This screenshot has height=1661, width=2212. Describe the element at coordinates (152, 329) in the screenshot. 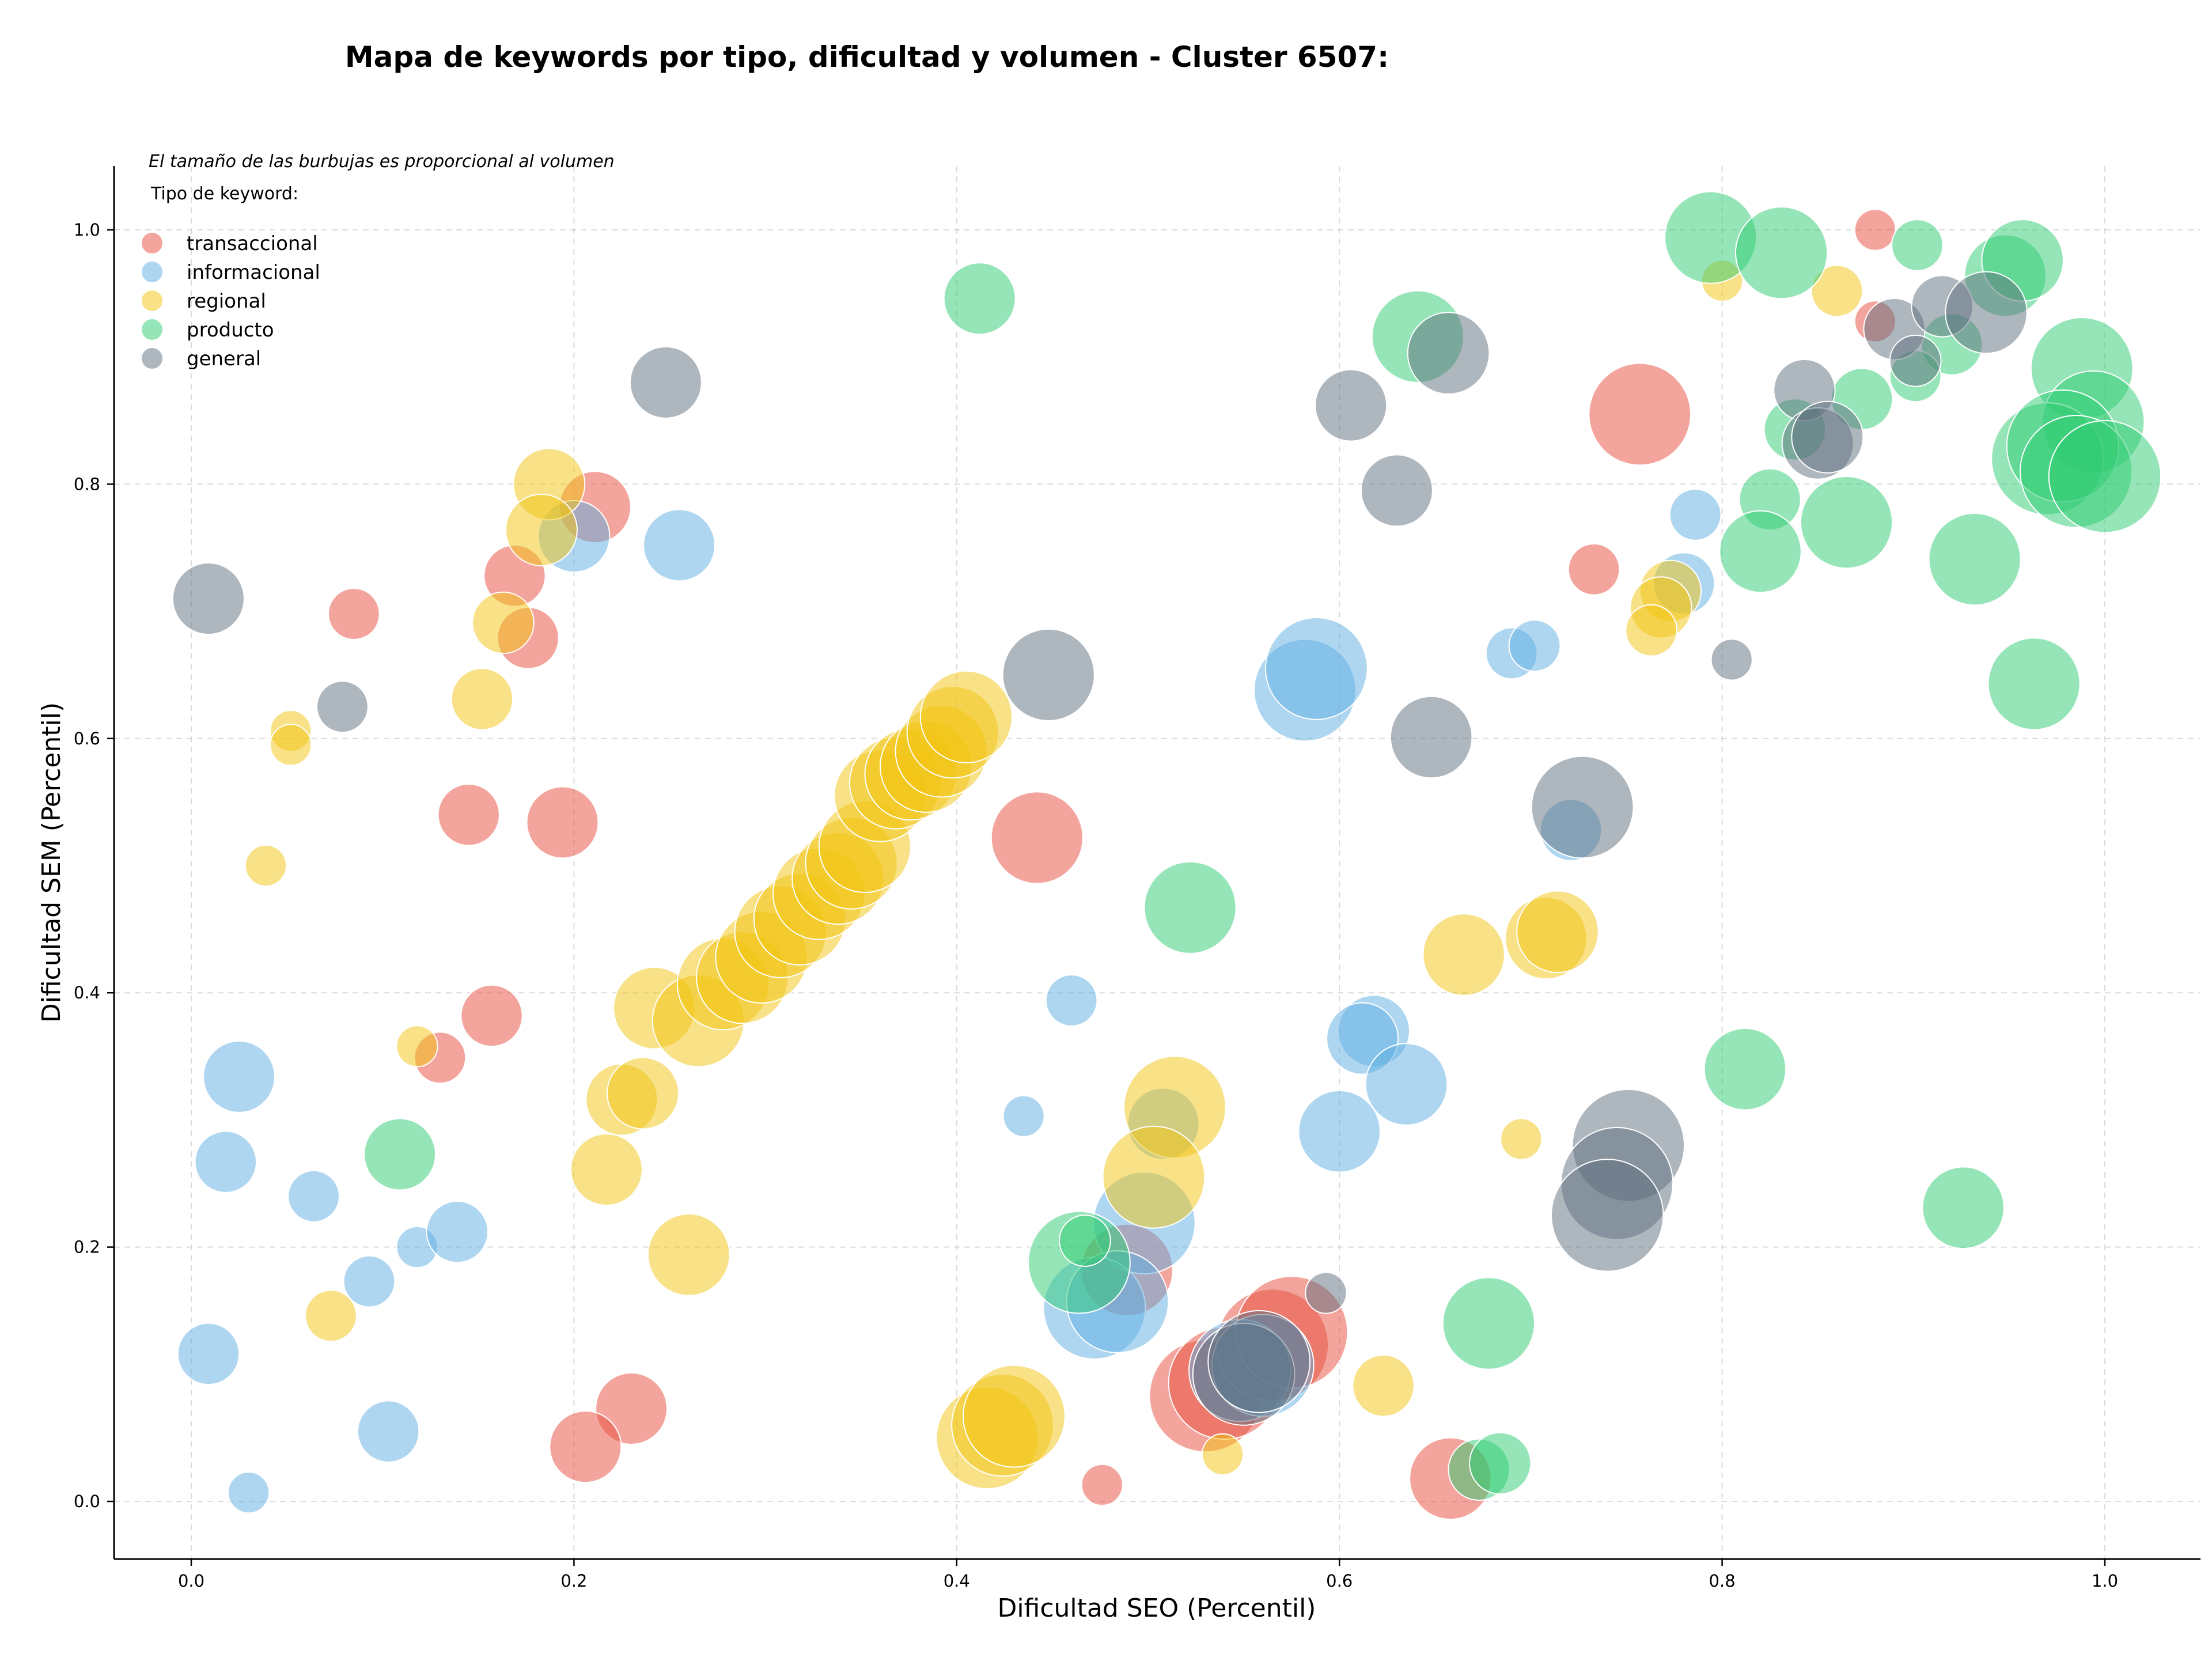

I see `legend-marker-producto` at that location.